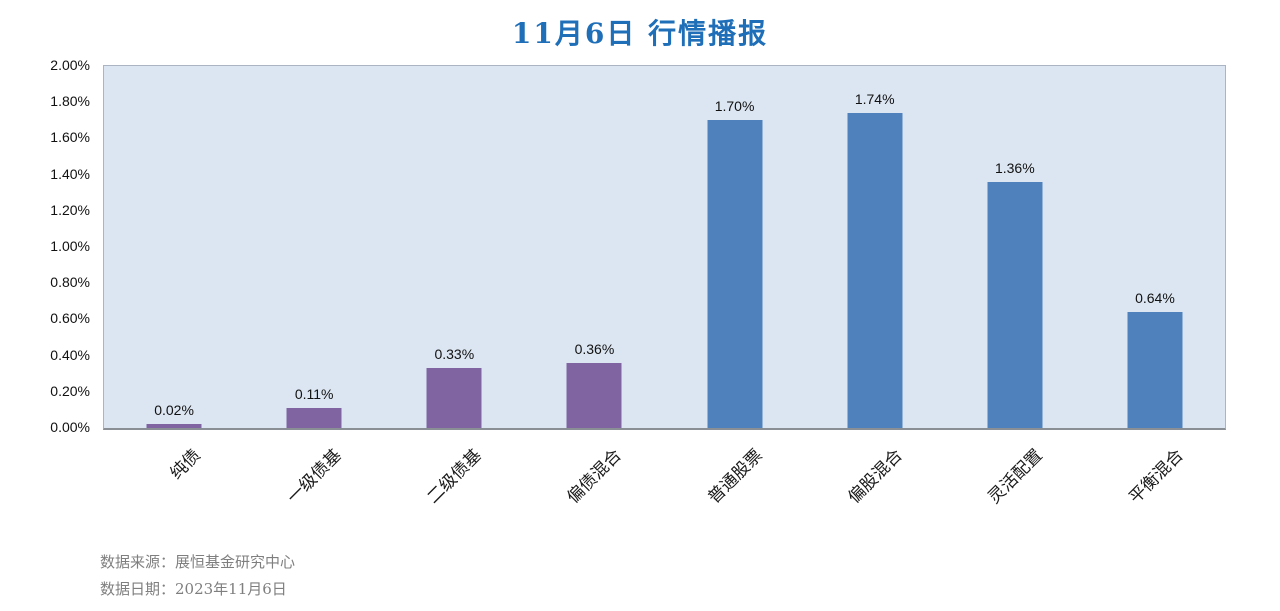 The width and height of the screenshot is (1280, 611). What do you see at coordinates (640, 33) in the screenshot?
I see `chart-title: 11月6日 行情播报` at bounding box center [640, 33].